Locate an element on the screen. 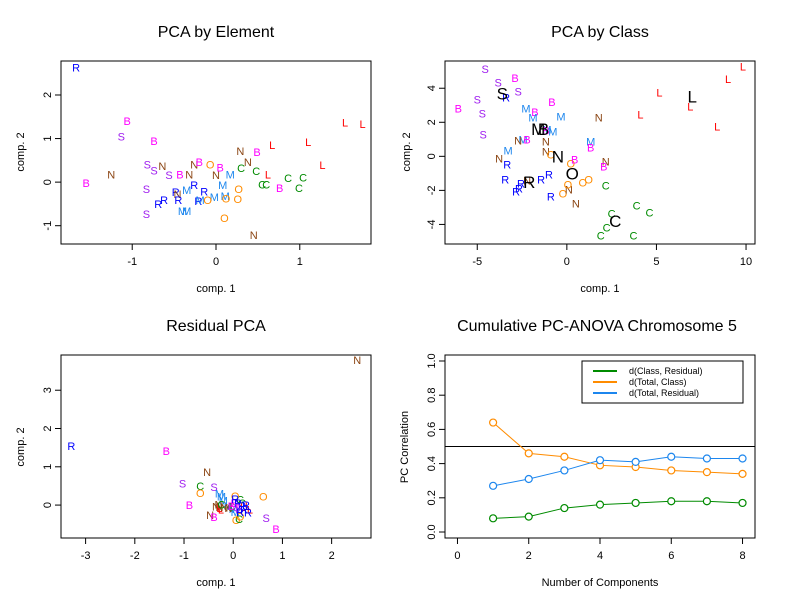 The width and height of the screenshot is (792, 611). y-tick-label: 1.0 is located at coordinates (432, 360).